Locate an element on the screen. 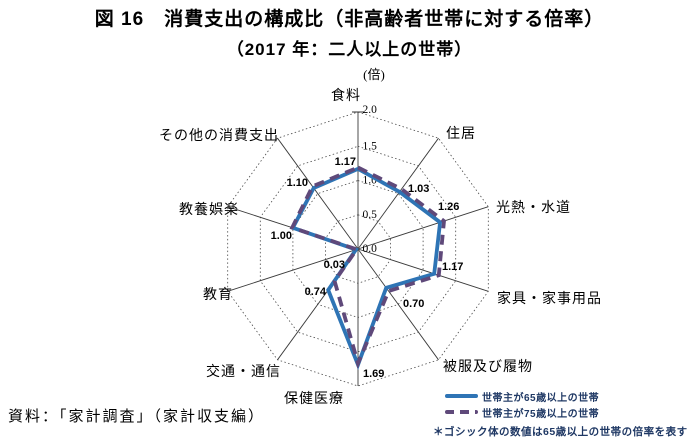 The height and width of the screenshot is (446, 699). value-label-5: 1.69 is located at coordinates (373, 374).